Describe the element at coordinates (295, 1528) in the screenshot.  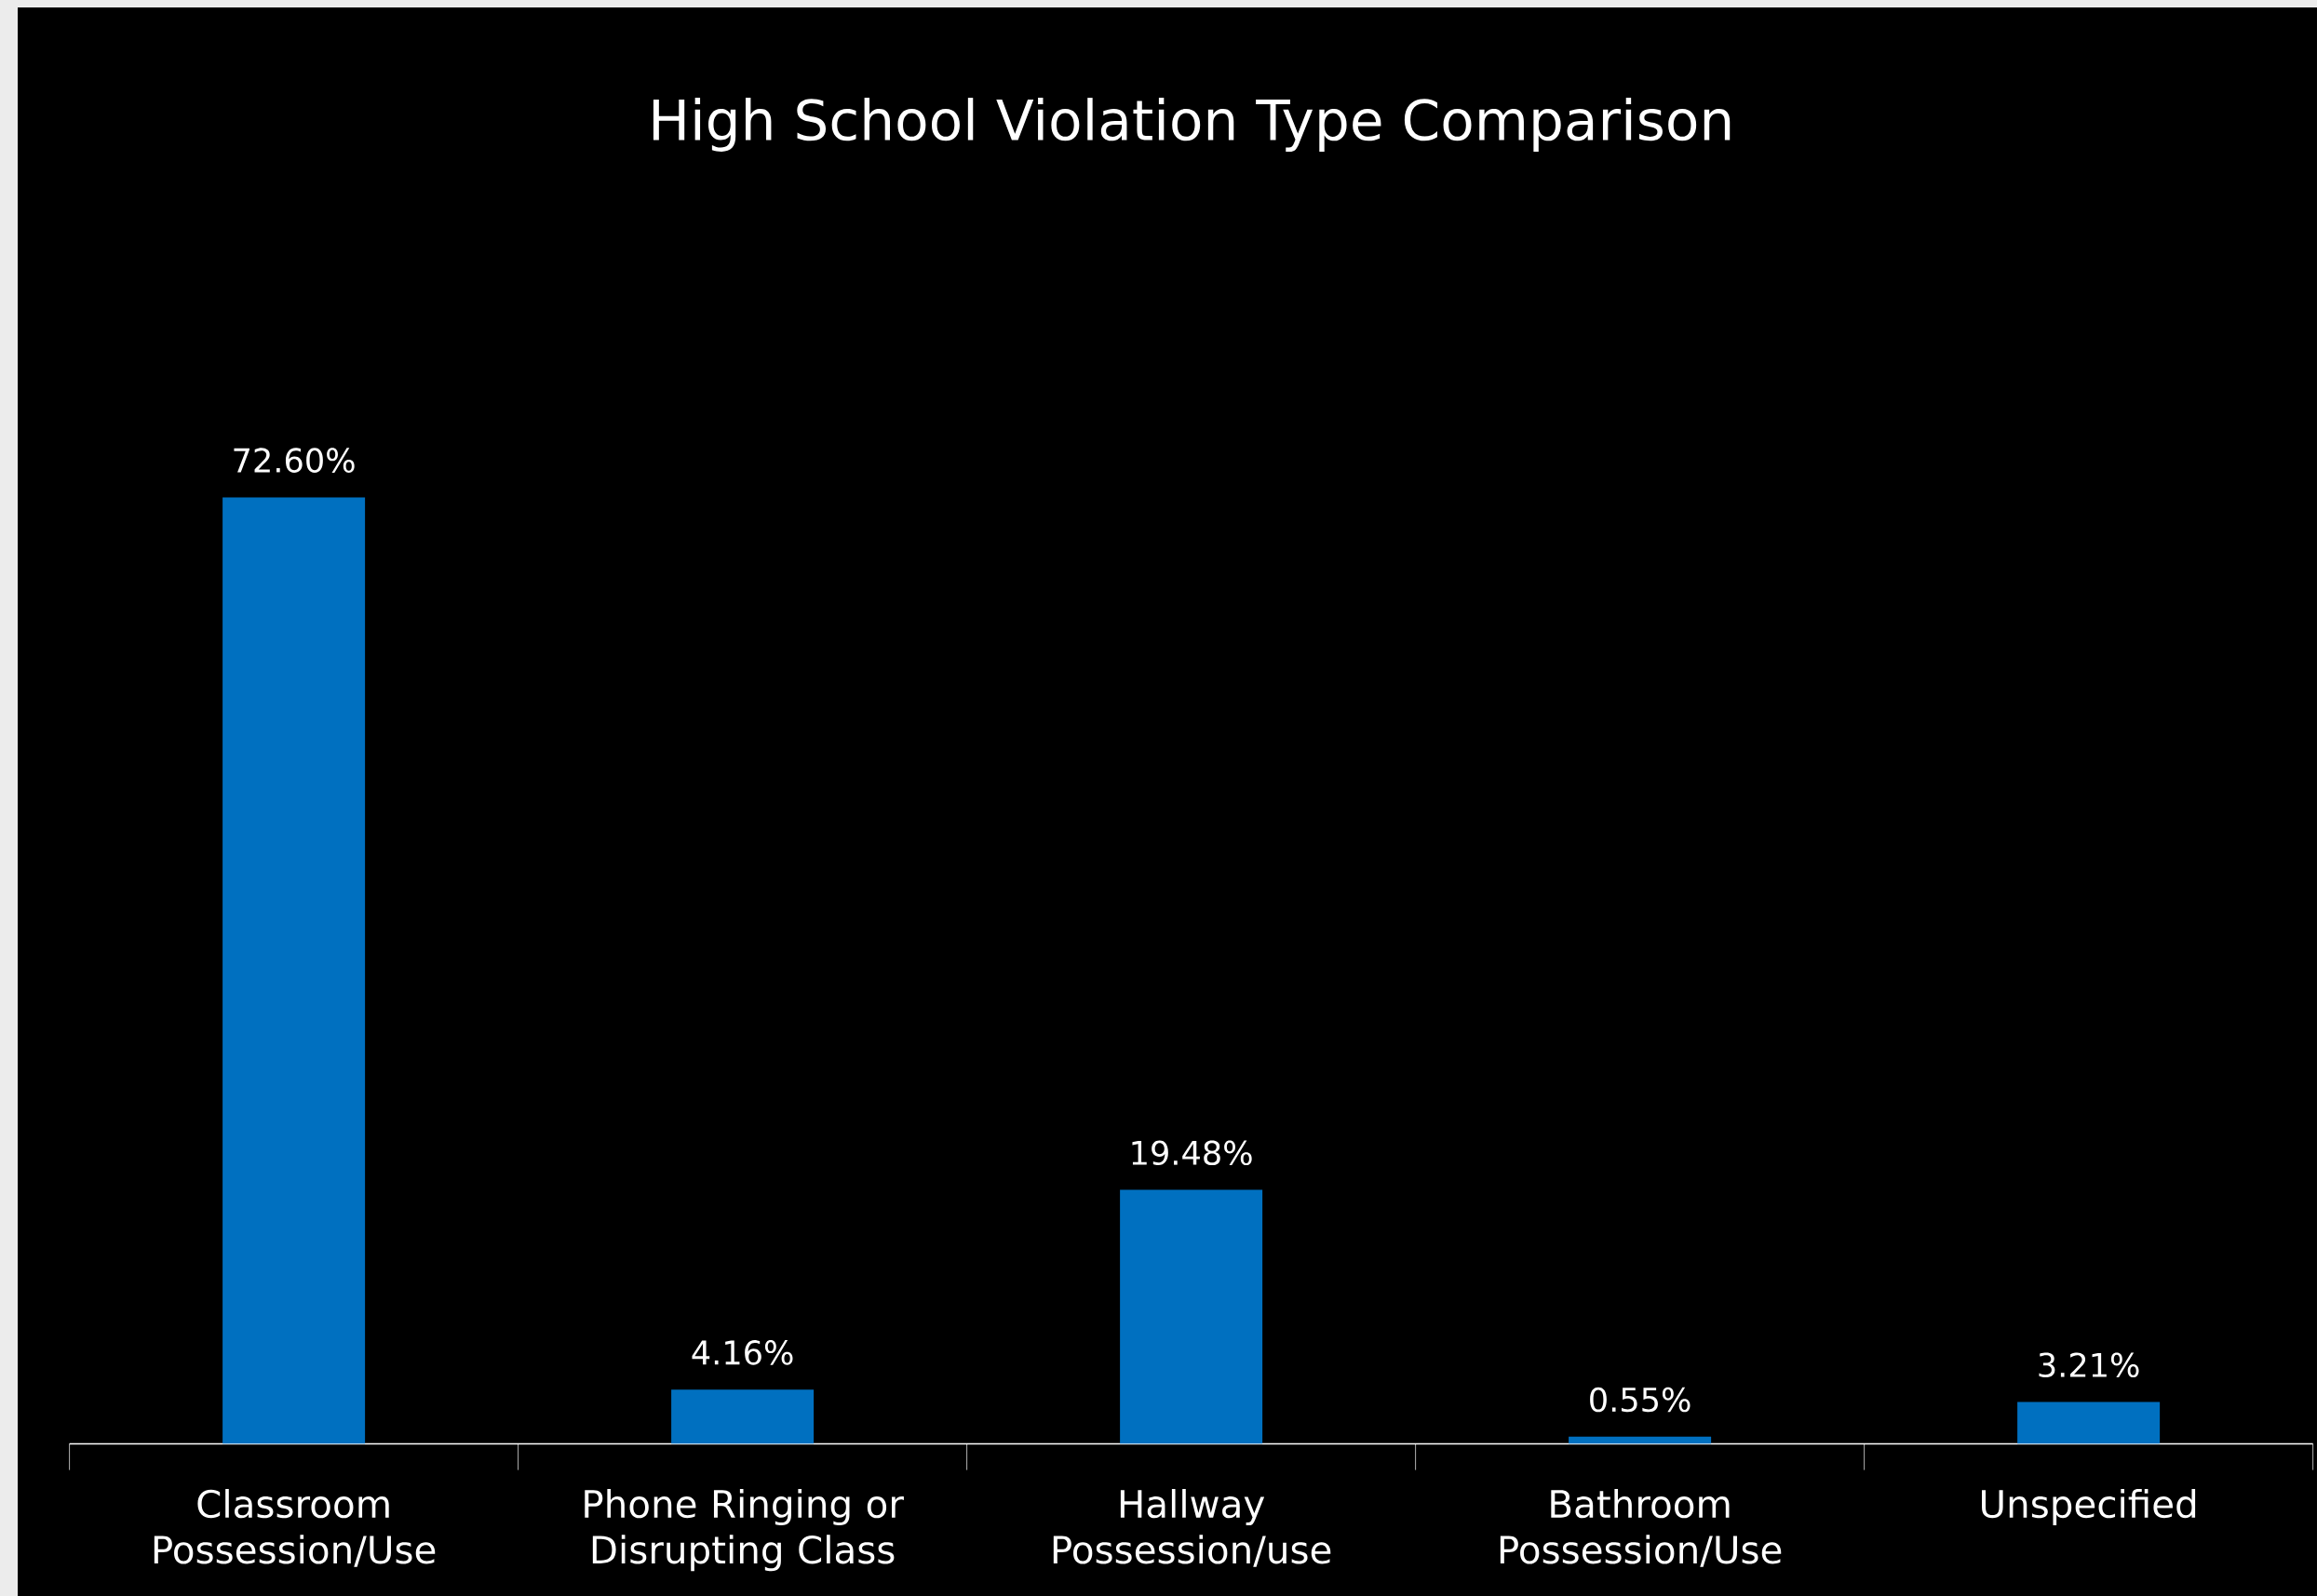
I see `x-tick-label: Classroom Possession/Use` at that location.